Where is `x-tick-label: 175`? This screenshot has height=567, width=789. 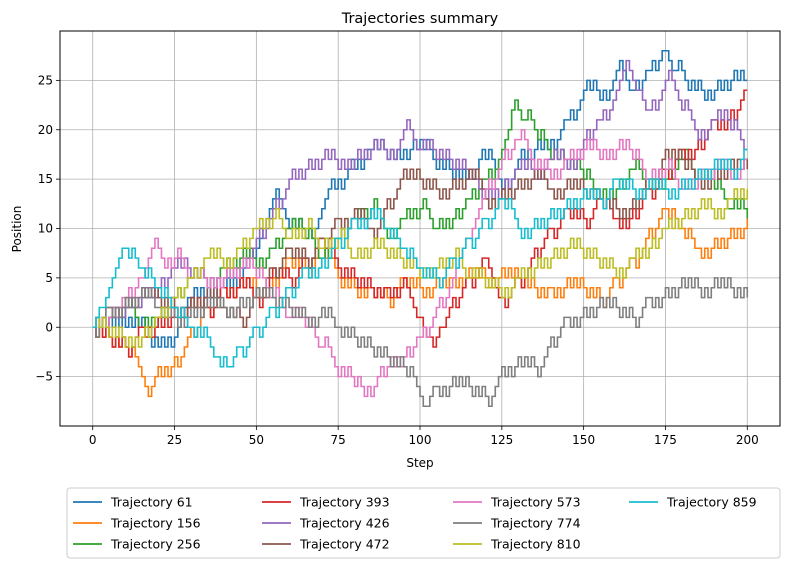
x-tick-label: 175 is located at coordinates (665, 440).